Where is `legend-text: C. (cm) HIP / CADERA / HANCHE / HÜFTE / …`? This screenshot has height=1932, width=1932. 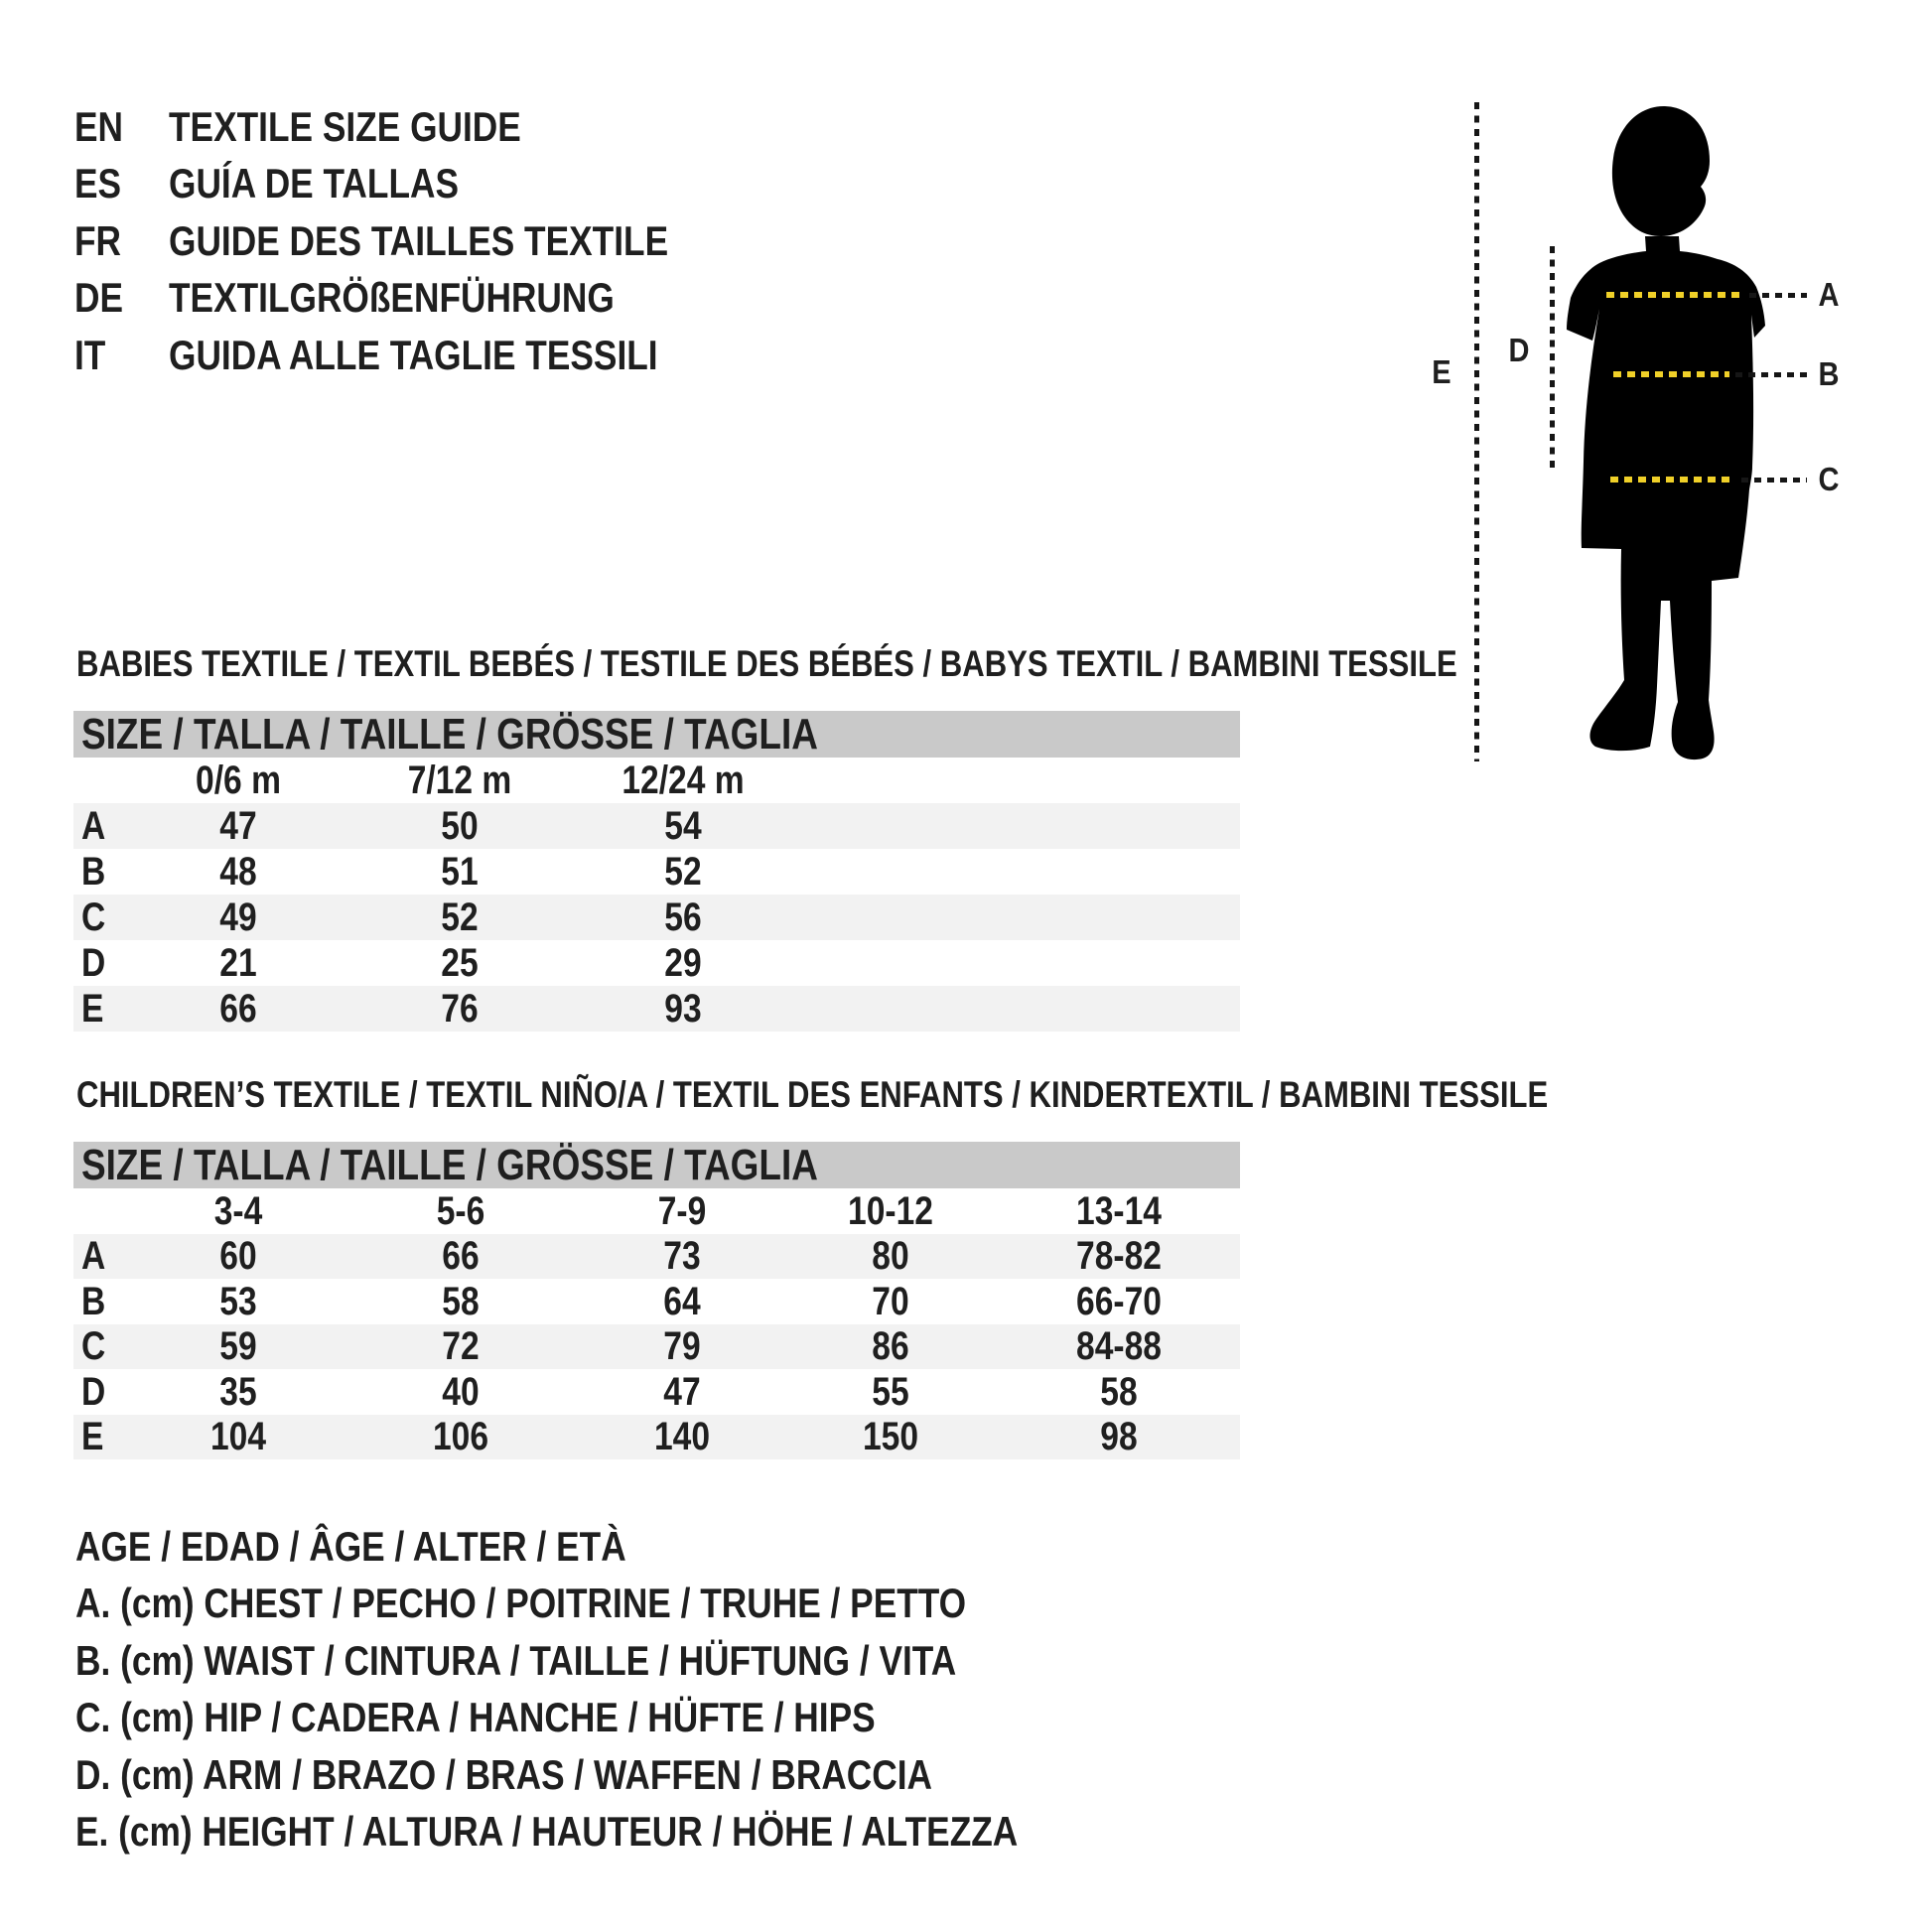 legend-text: C. (cm) HIP / CADERA / HANCHE / HÜFTE / … is located at coordinates (476, 1717).